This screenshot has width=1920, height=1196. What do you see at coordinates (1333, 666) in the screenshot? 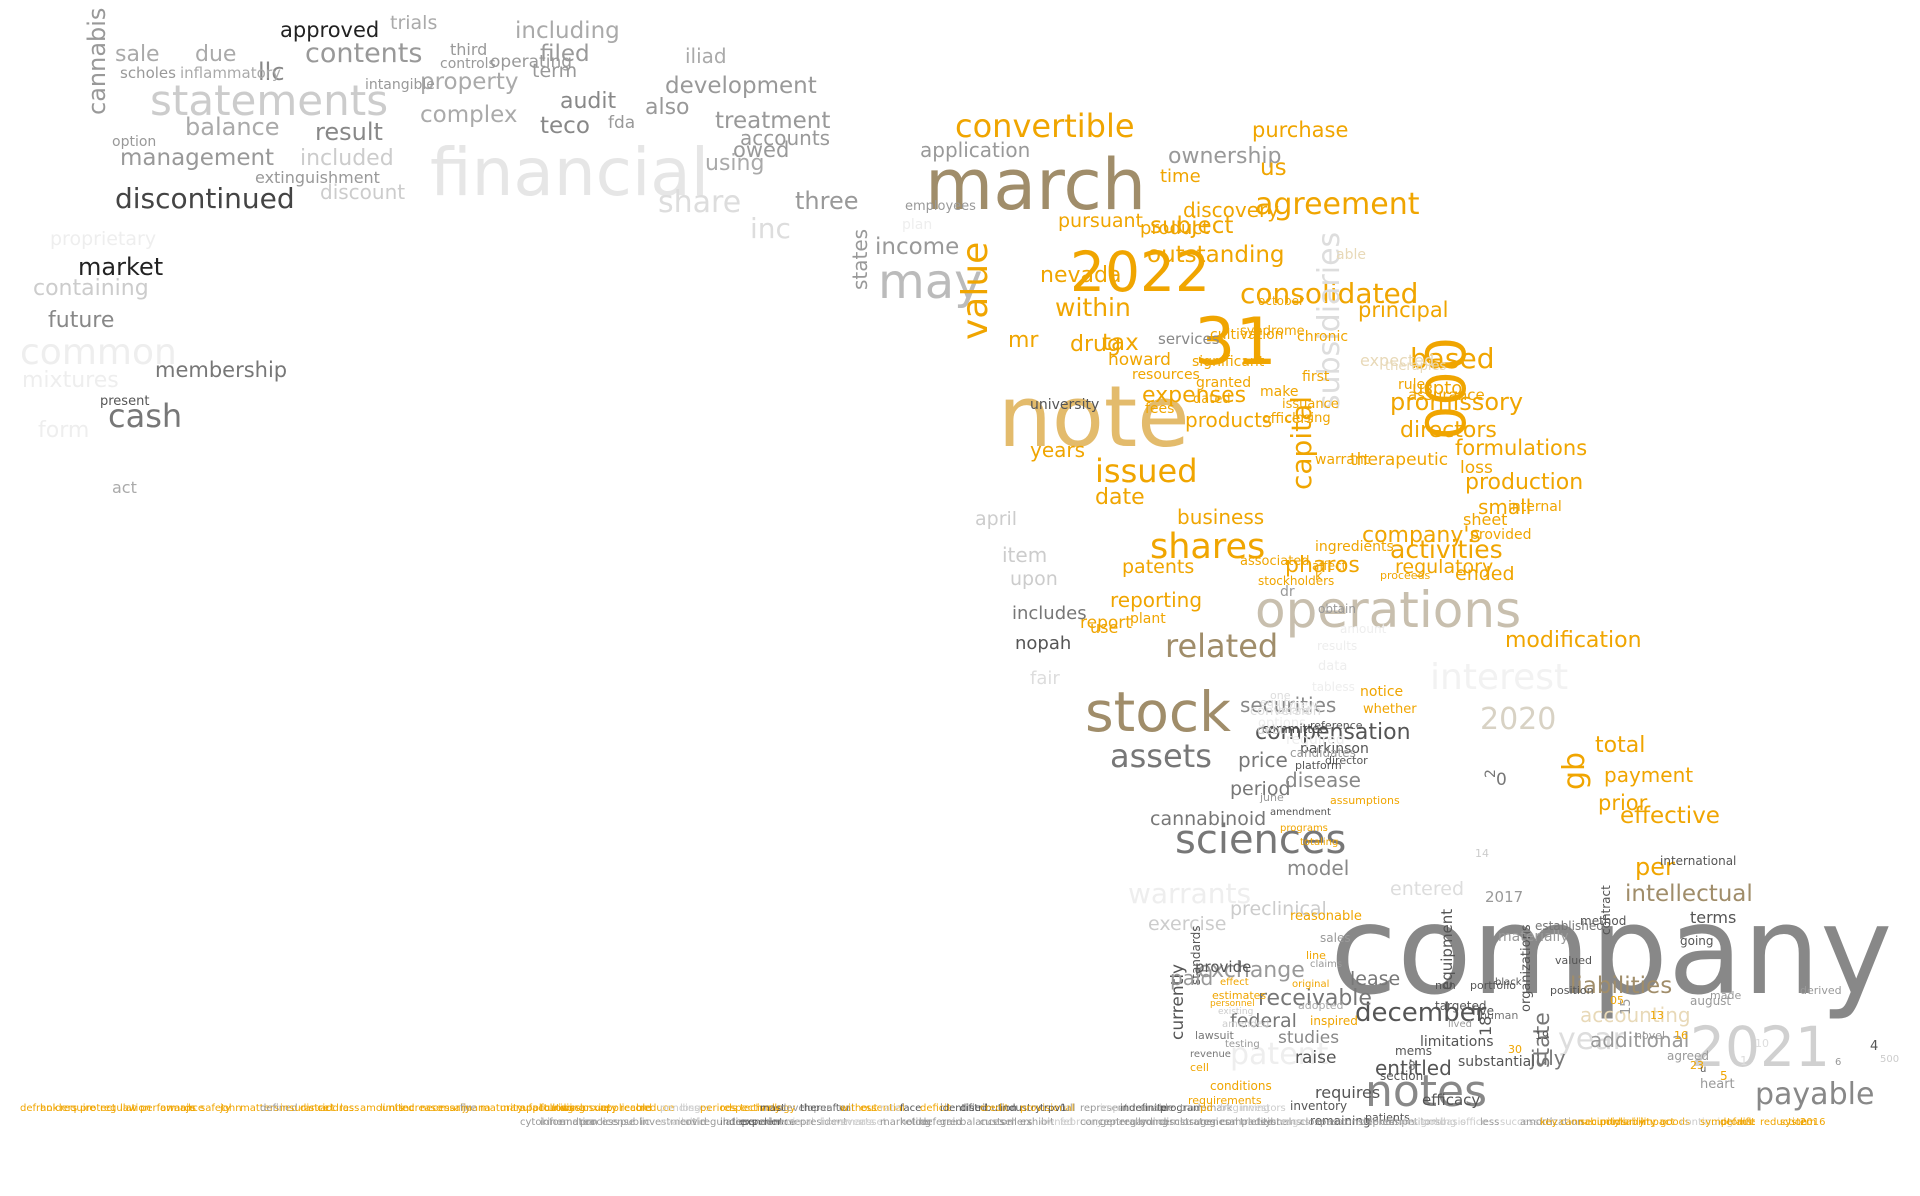
I see `word-data: data` at bounding box center [1333, 666].